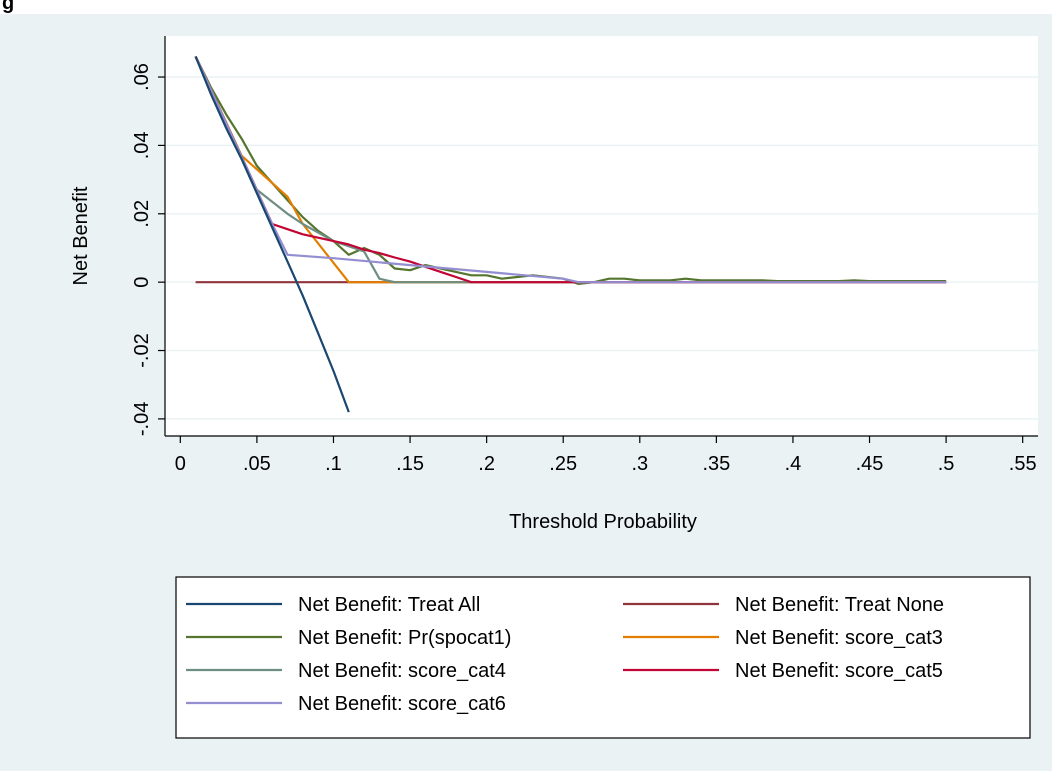 Image resolution: width=1052 pixels, height=771 pixels. What do you see at coordinates (526, 7) in the screenshot?
I see `caption-strip` at bounding box center [526, 7].